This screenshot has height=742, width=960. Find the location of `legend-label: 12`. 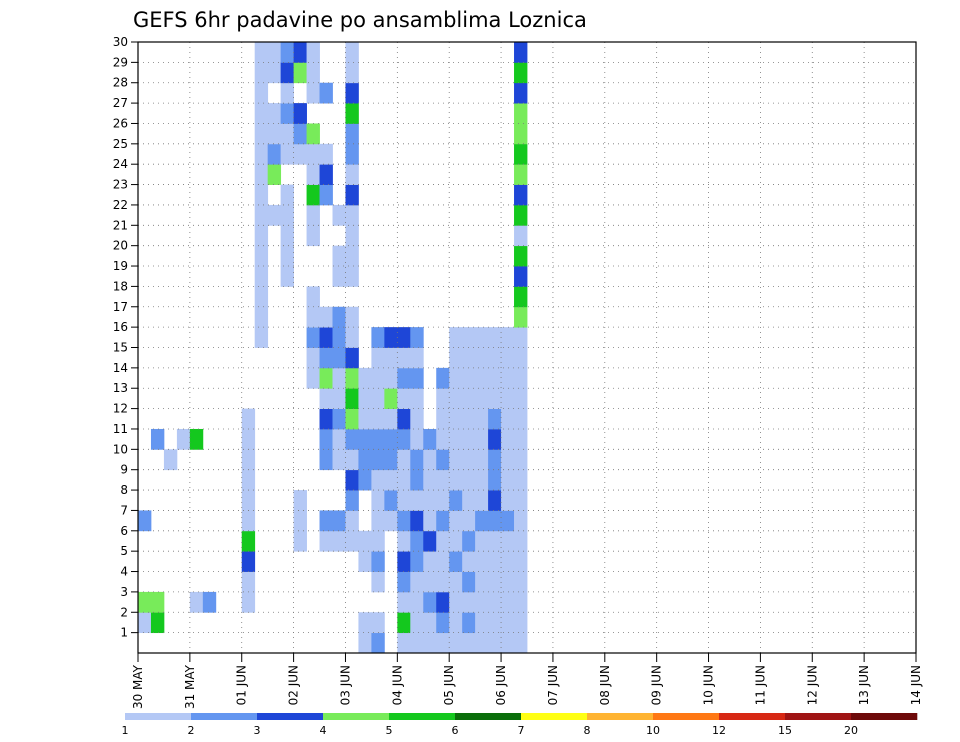

legend-label: 12 is located at coordinates (719, 730).